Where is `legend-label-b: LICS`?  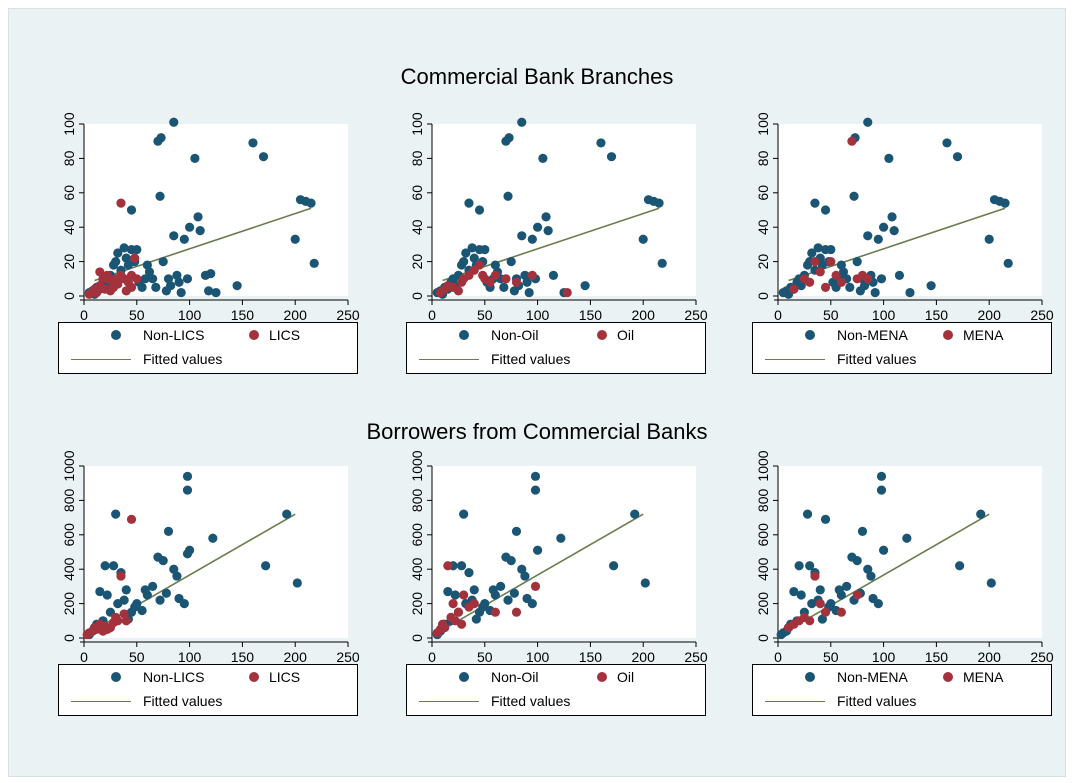
legend-label-b: LICS is located at coordinates (285, 335).